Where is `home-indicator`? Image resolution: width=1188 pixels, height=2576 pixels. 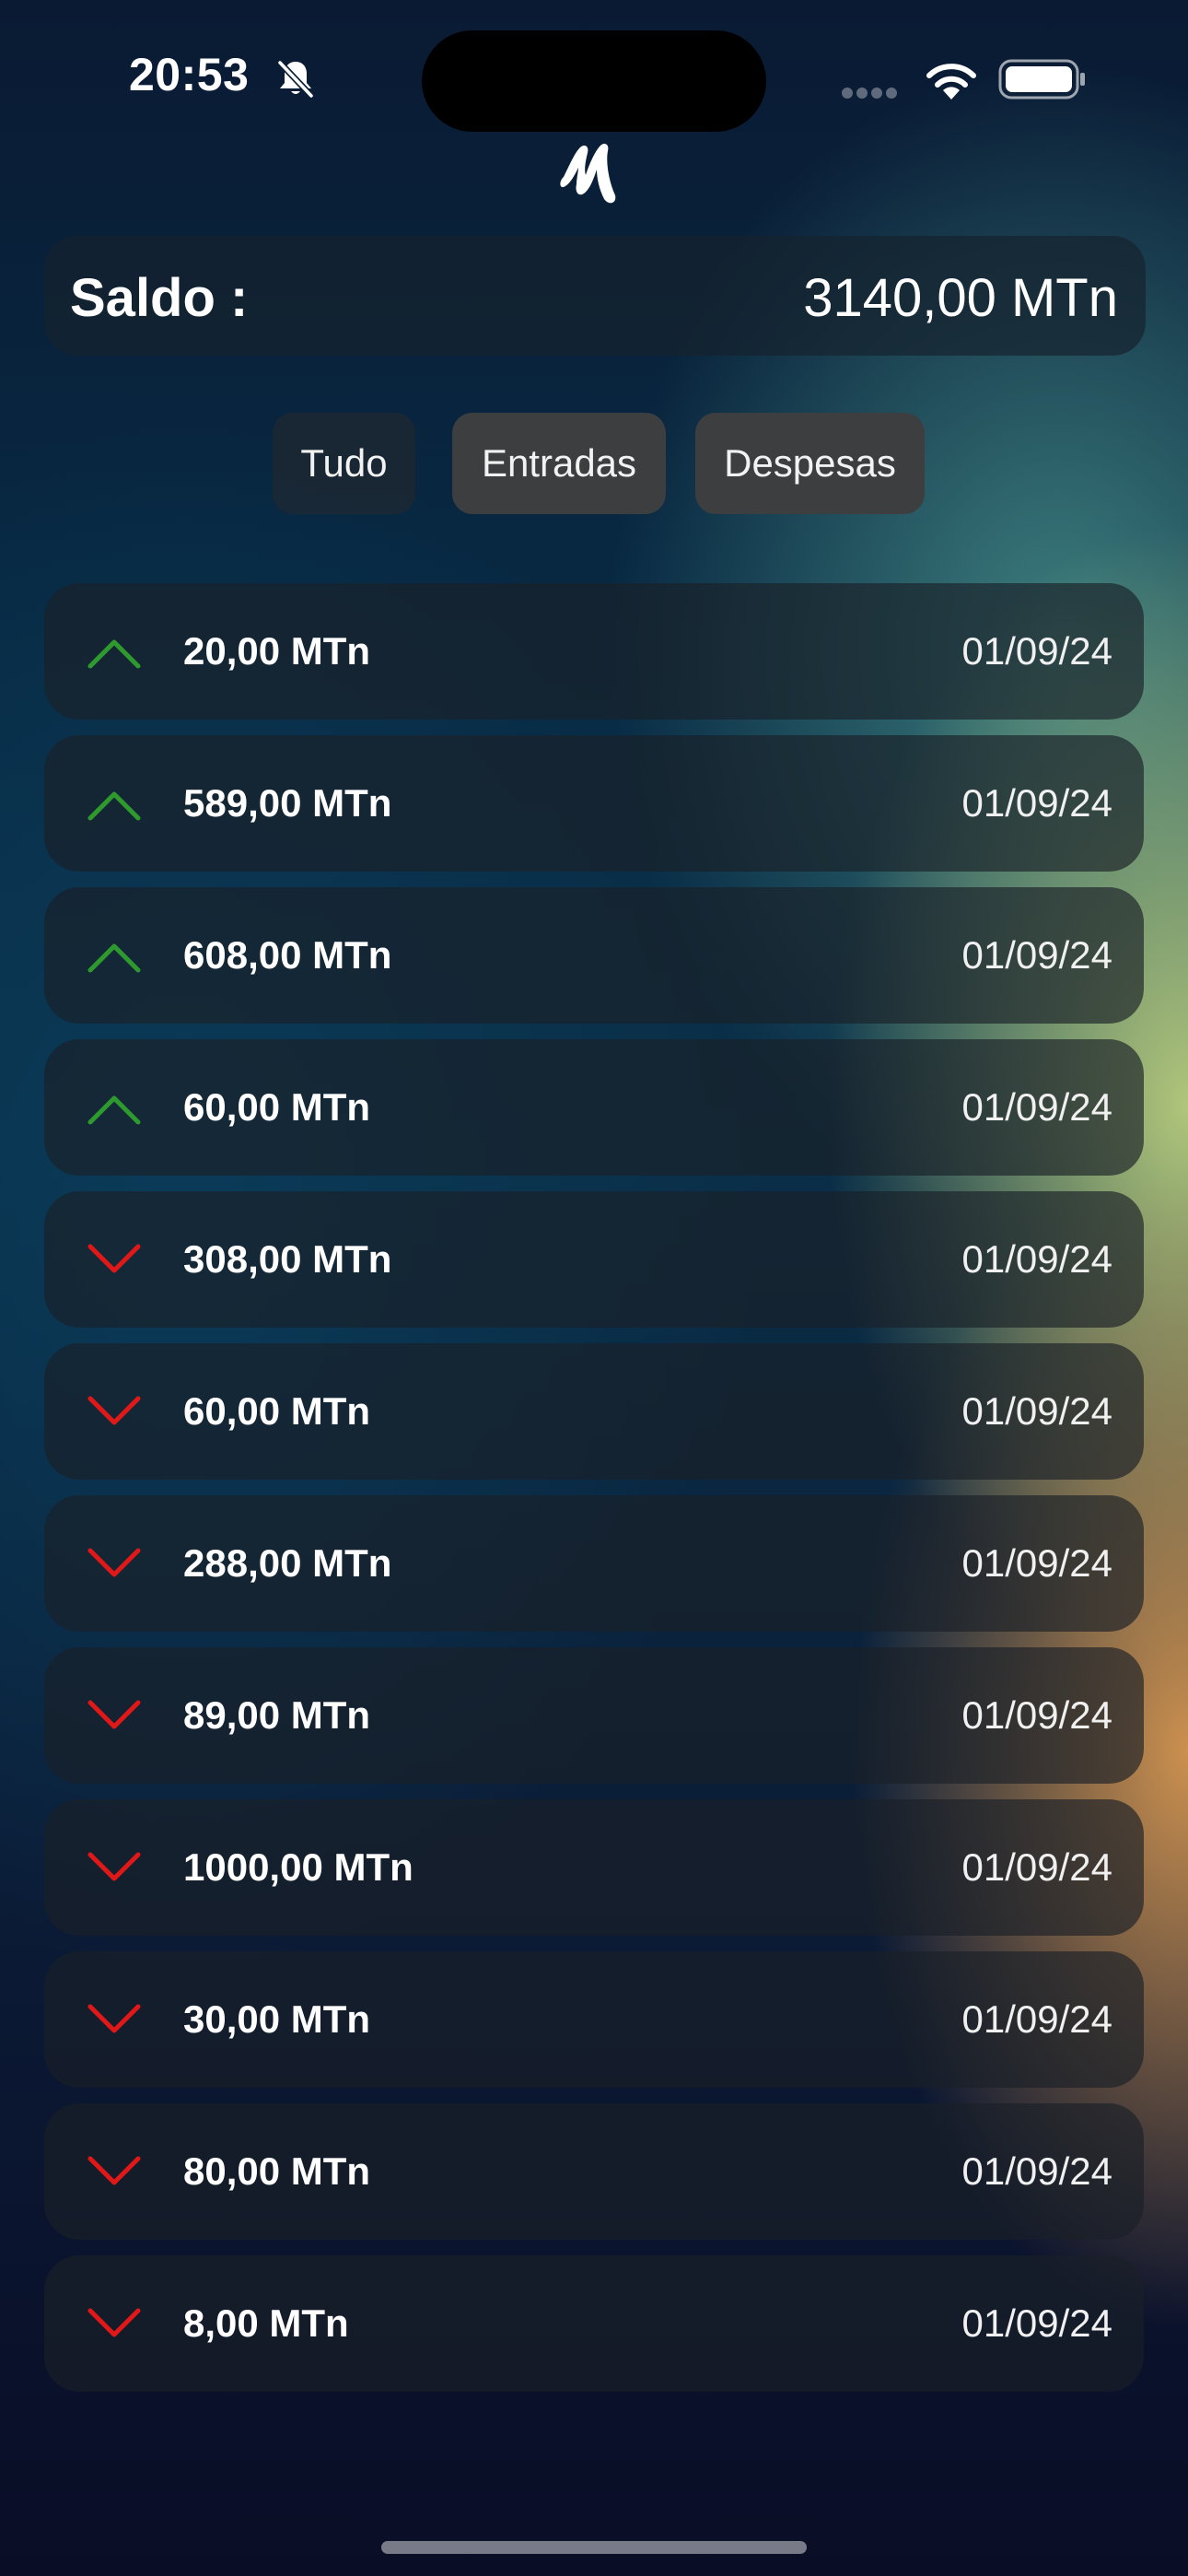 home-indicator is located at coordinates (594, 2547).